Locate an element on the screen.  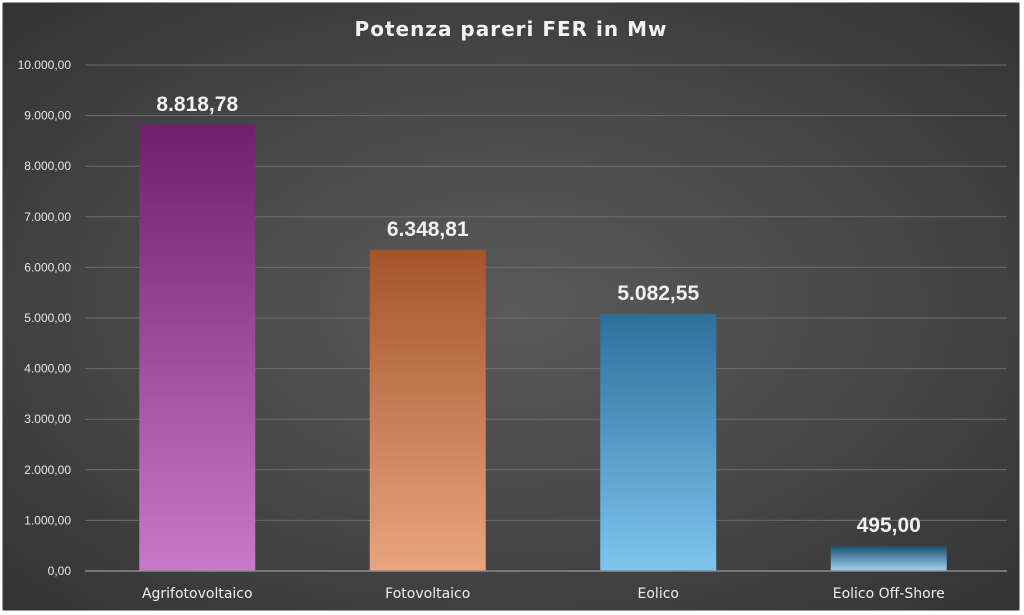
bar-agrifotovoltaico is located at coordinates (197, 348).